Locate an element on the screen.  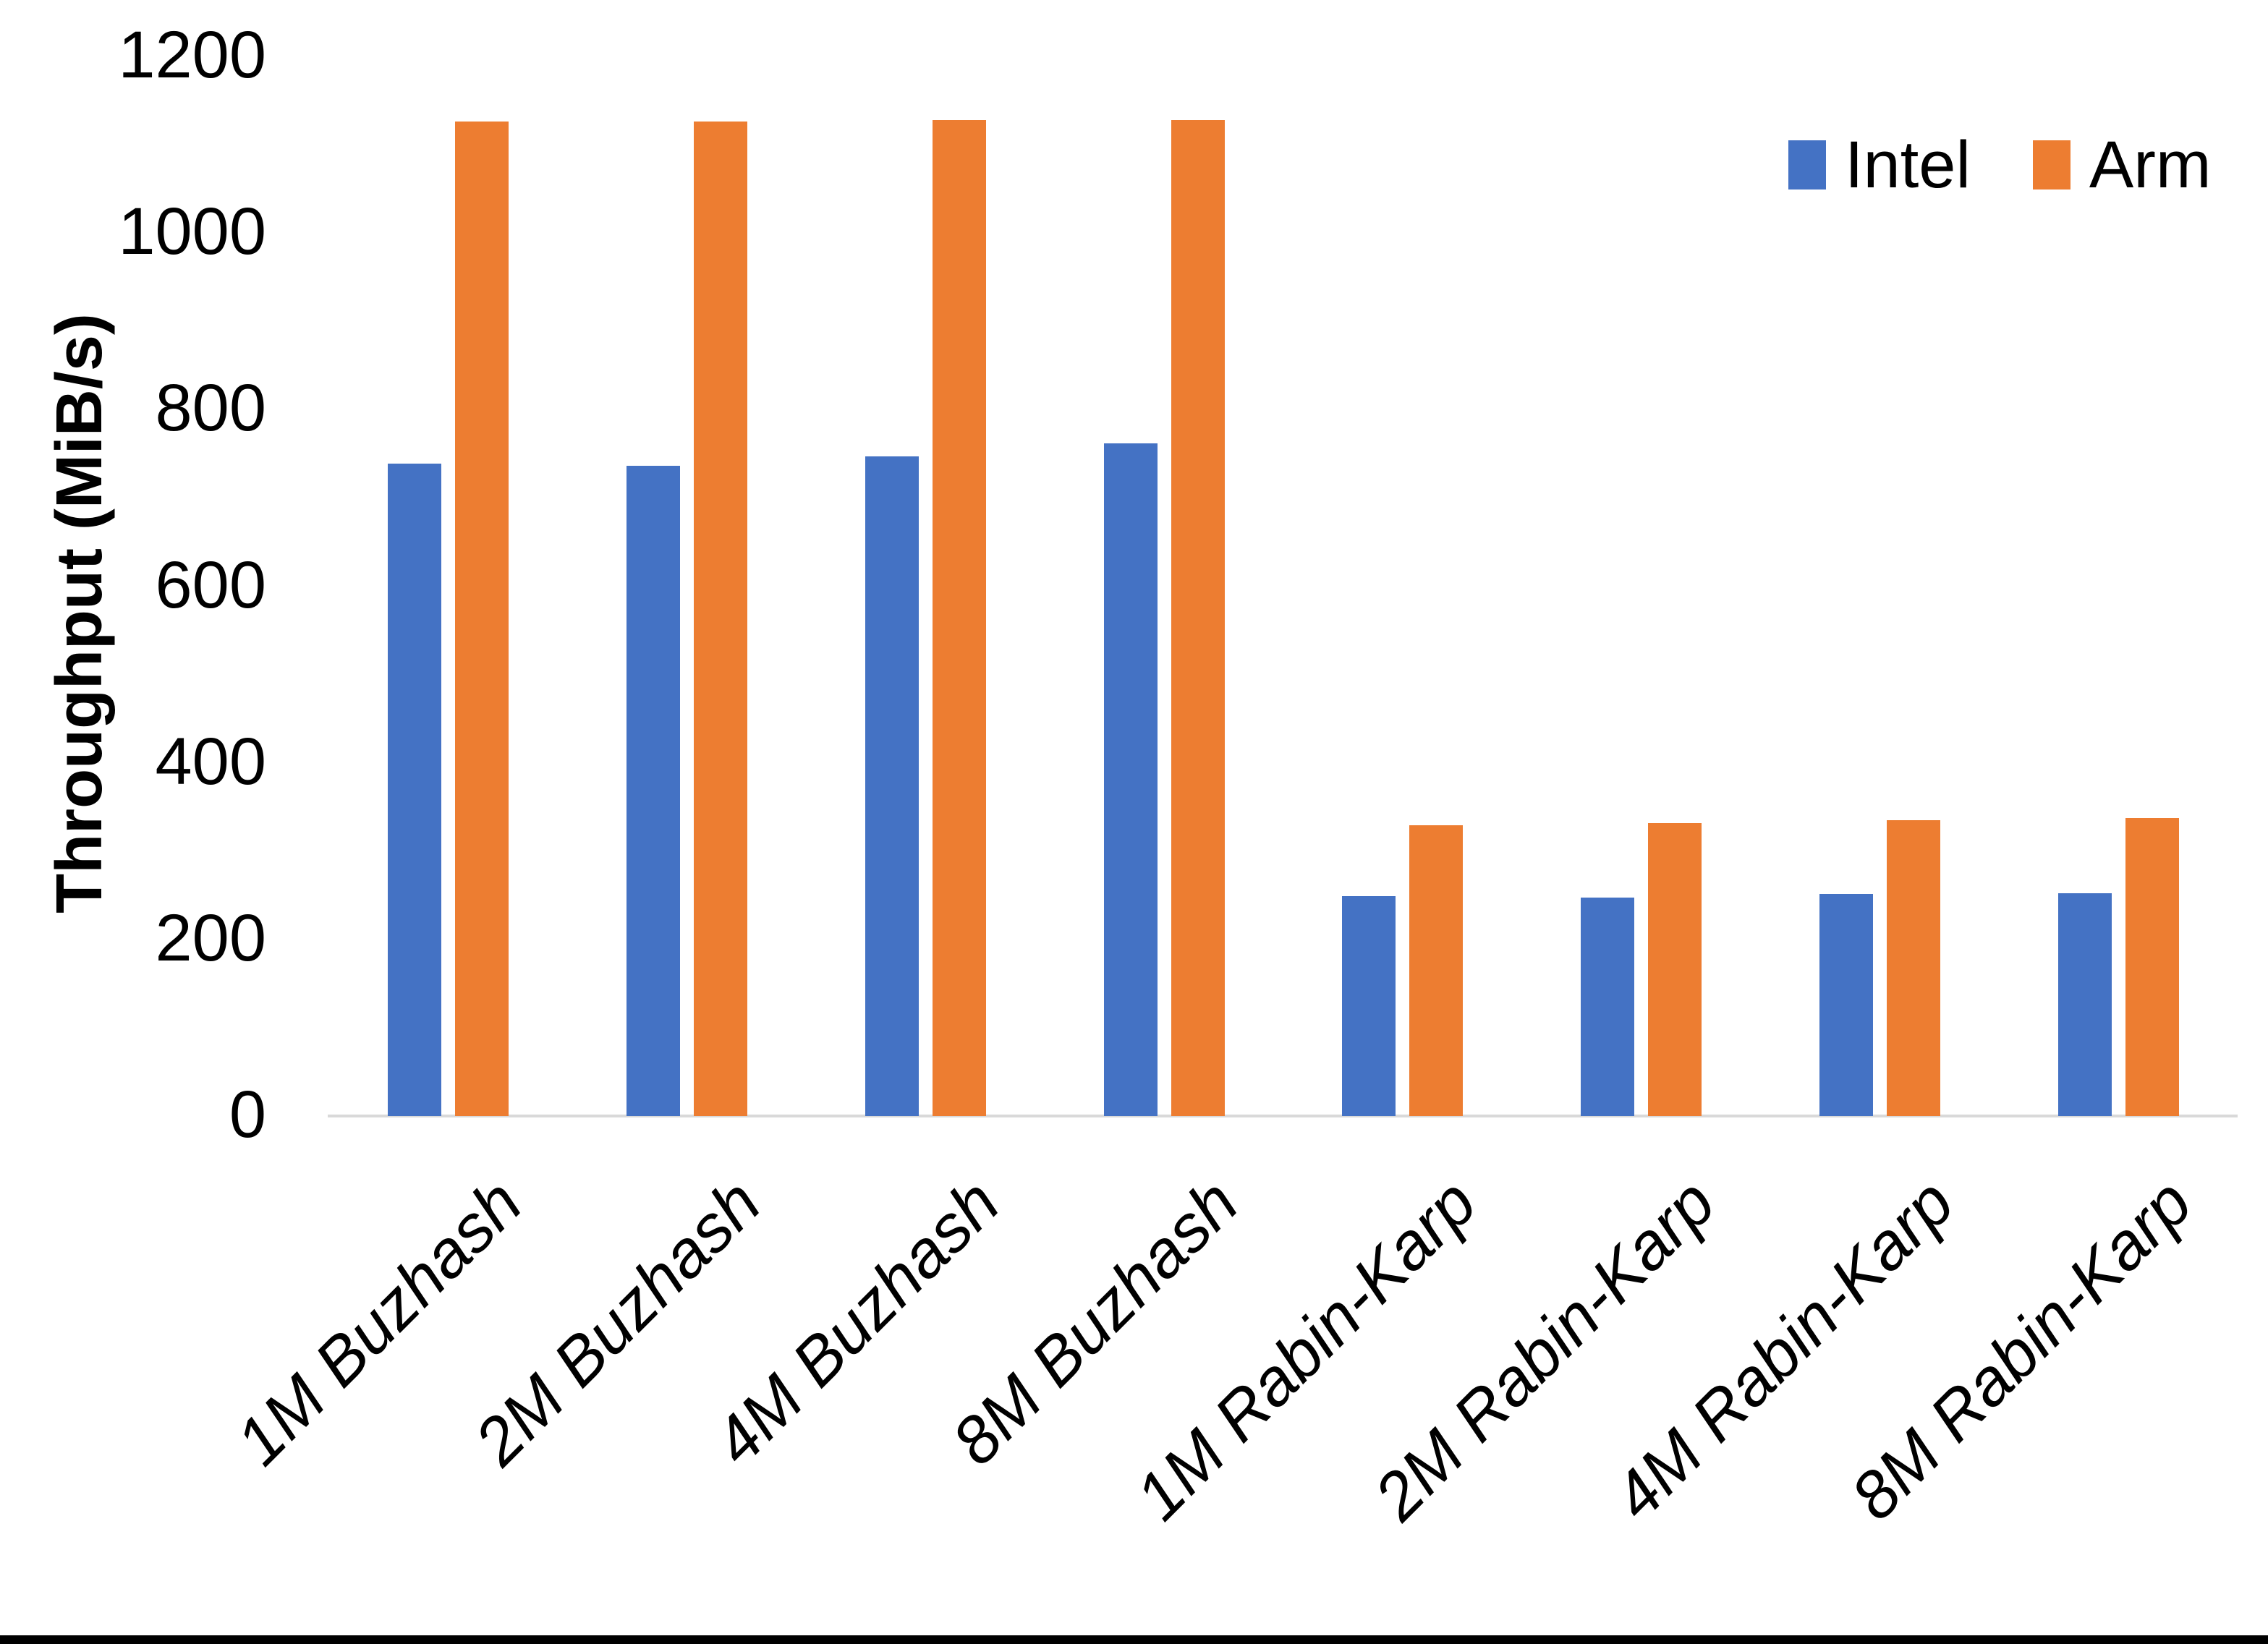
legend-item-intel: Intel is located at coordinates (1879, 165).